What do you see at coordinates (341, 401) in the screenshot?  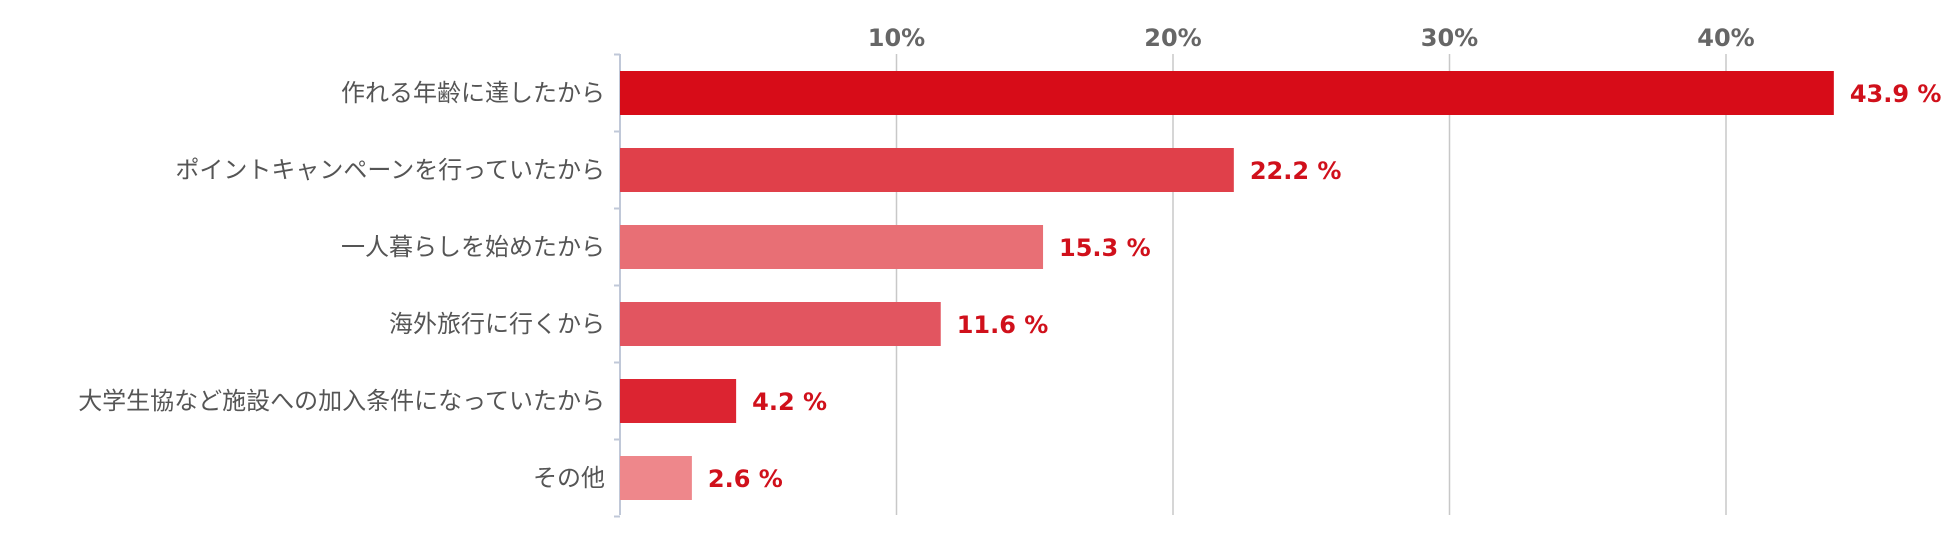 I see `category-label: 大学生協など施設への加入条件になっていたから` at bounding box center [341, 401].